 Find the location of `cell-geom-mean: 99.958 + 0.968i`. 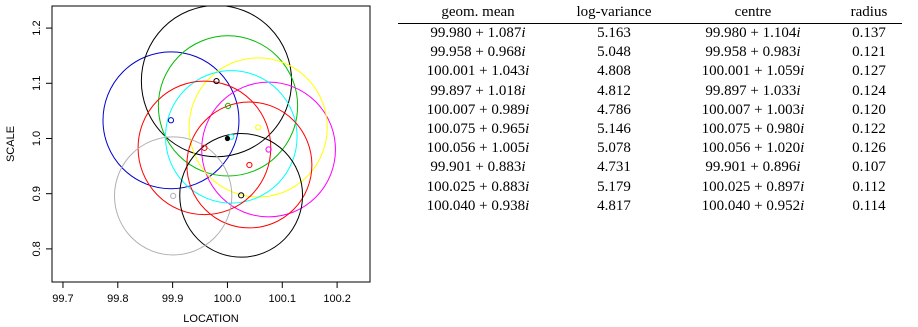

cell-geom-mean: 99.958 + 0.968i is located at coordinates (478, 52).